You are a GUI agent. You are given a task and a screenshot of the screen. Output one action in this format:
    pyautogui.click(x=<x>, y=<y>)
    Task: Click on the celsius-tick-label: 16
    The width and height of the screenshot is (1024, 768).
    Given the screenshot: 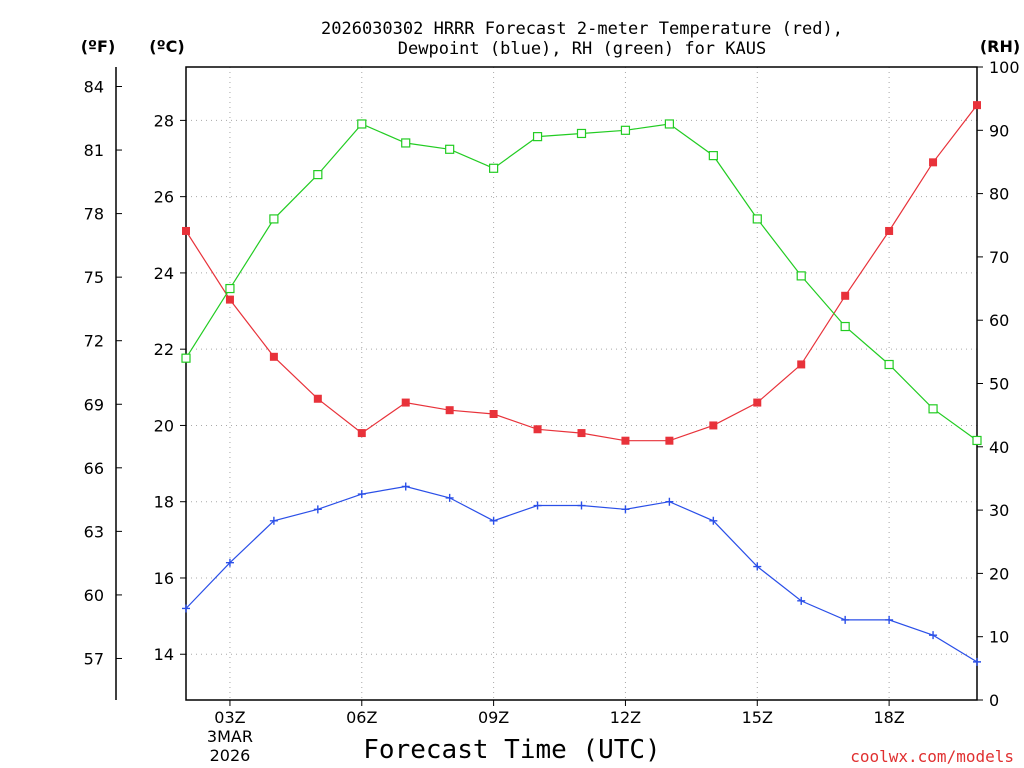 What is the action you would take?
    pyautogui.click(x=164, y=578)
    